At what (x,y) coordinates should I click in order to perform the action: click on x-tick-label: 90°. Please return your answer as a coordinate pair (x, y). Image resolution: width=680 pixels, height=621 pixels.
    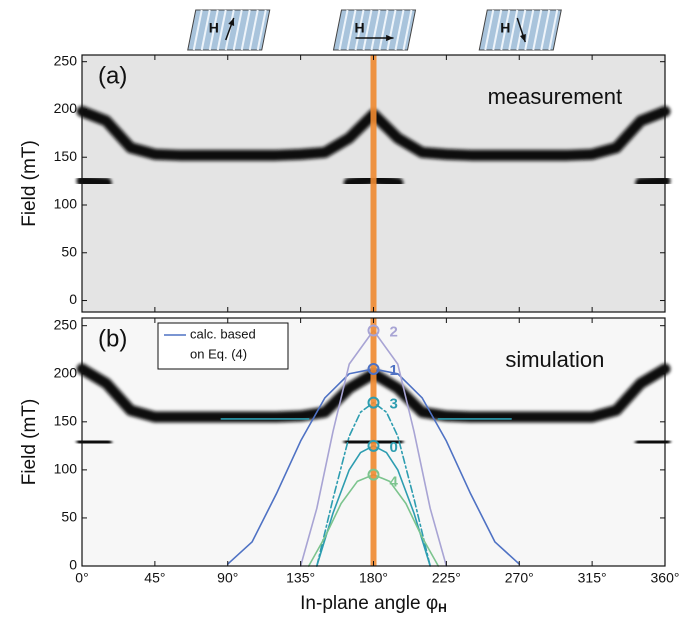
    Looking at the image, I should click on (227, 578).